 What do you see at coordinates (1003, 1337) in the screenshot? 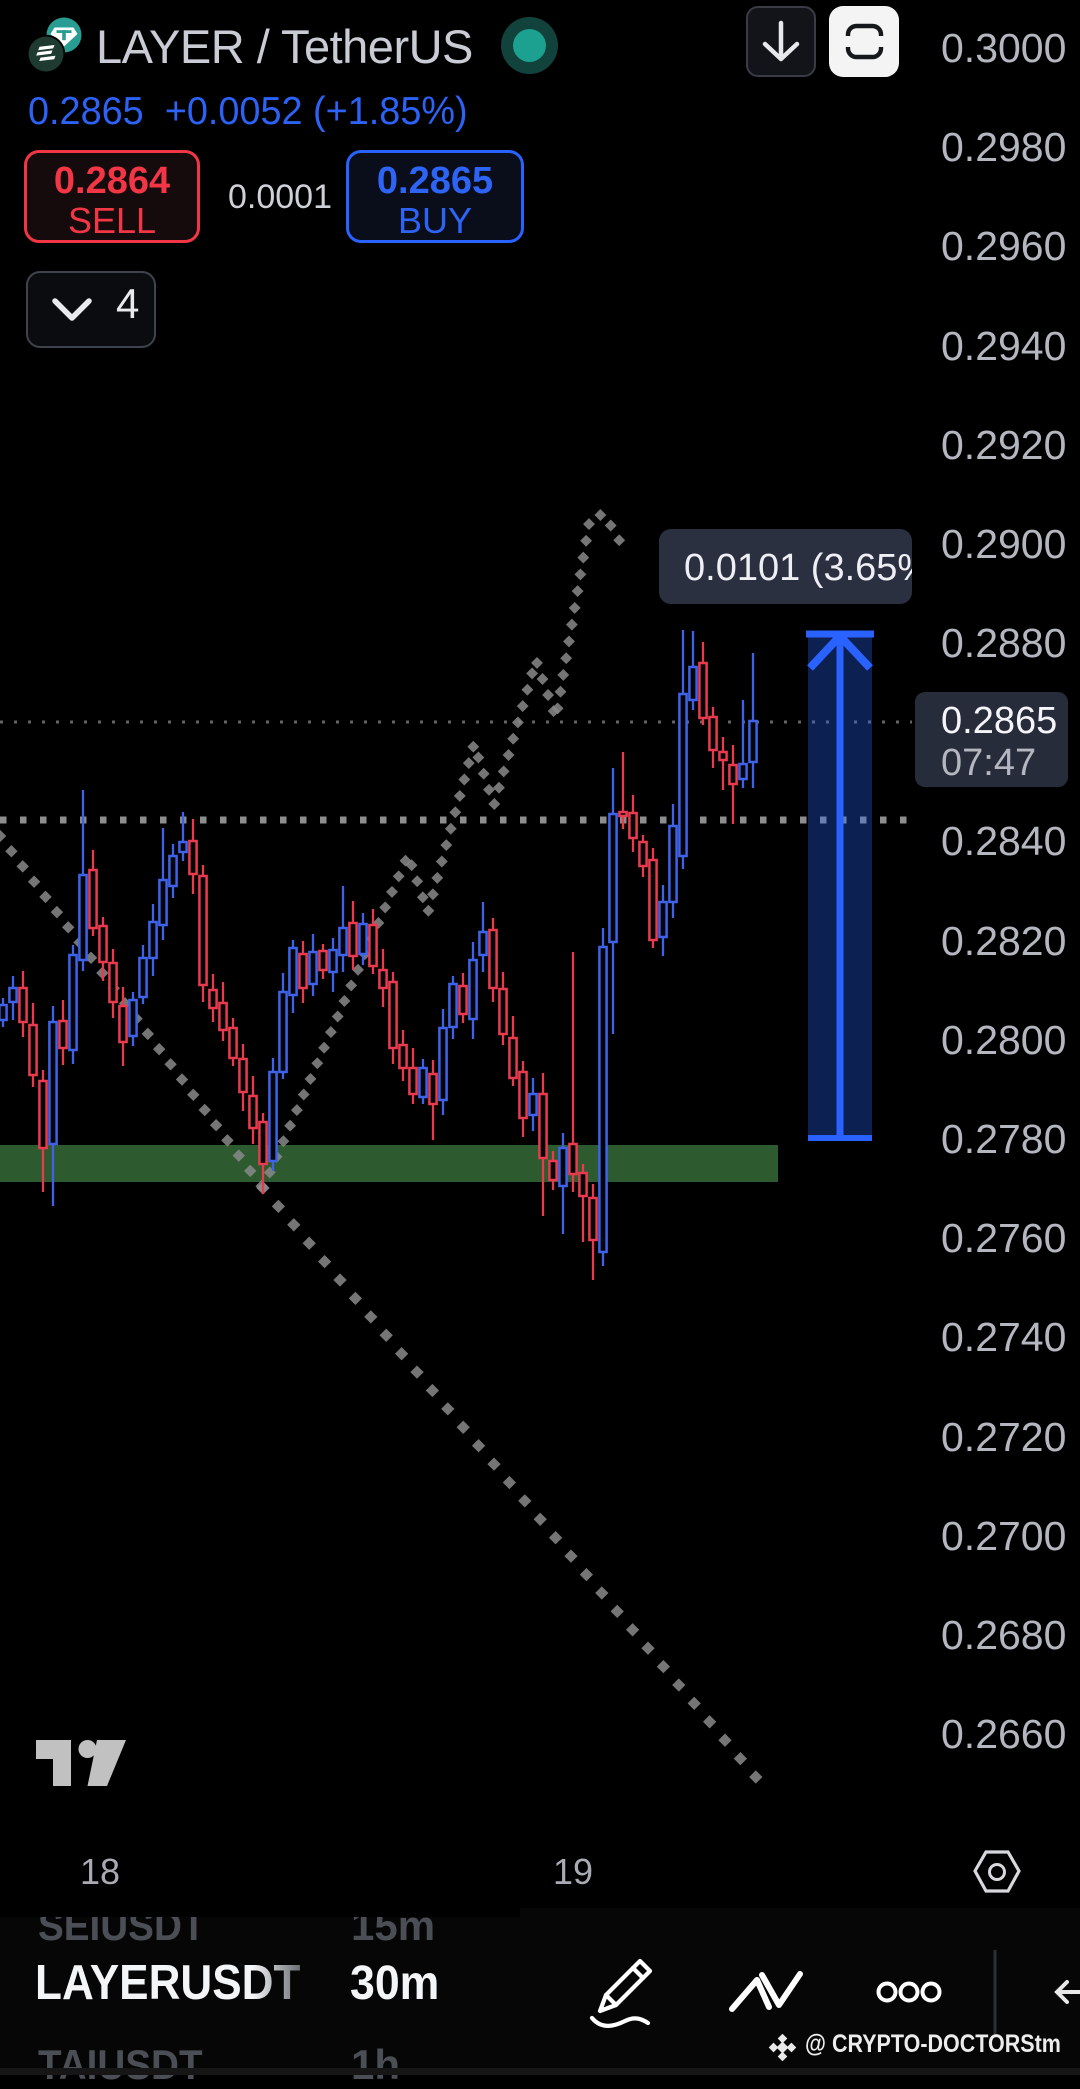
I see `svg-text: 0.2740` at bounding box center [1003, 1337].